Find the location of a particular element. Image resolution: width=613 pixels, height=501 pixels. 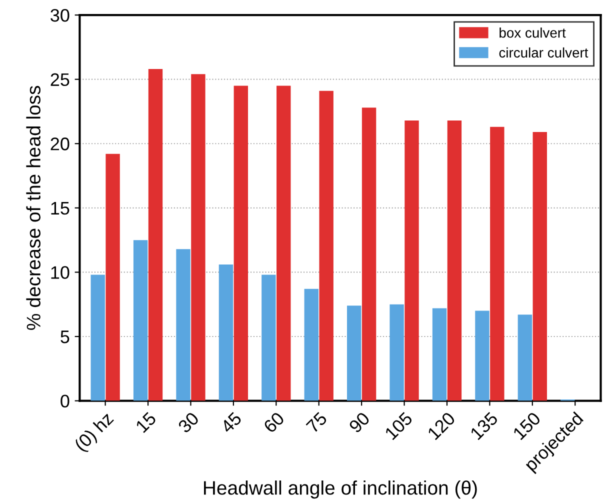

x-tick-label: 90 is located at coordinates (359, 422).